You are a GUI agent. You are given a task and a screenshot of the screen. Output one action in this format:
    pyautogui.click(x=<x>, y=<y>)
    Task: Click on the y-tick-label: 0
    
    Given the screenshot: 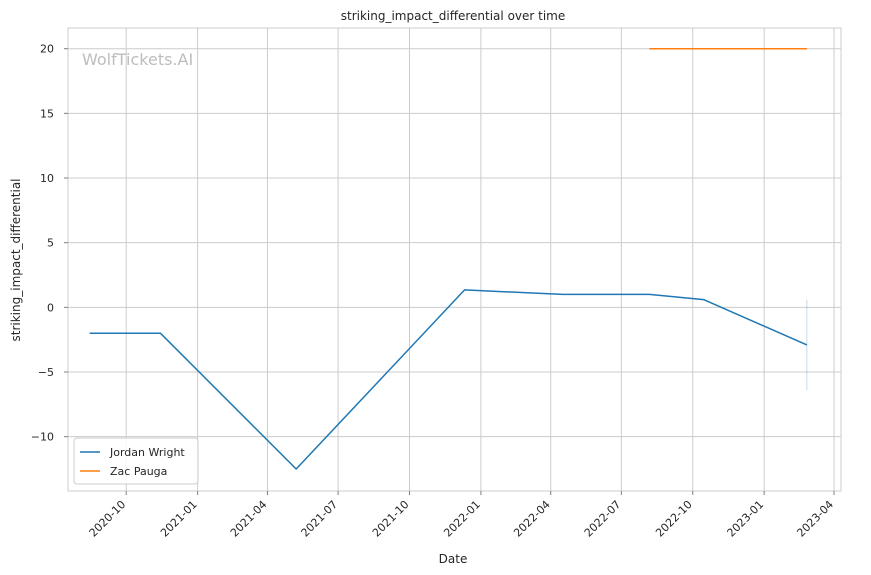 What is the action you would take?
    pyautogui.click(x=50, y=307)
    